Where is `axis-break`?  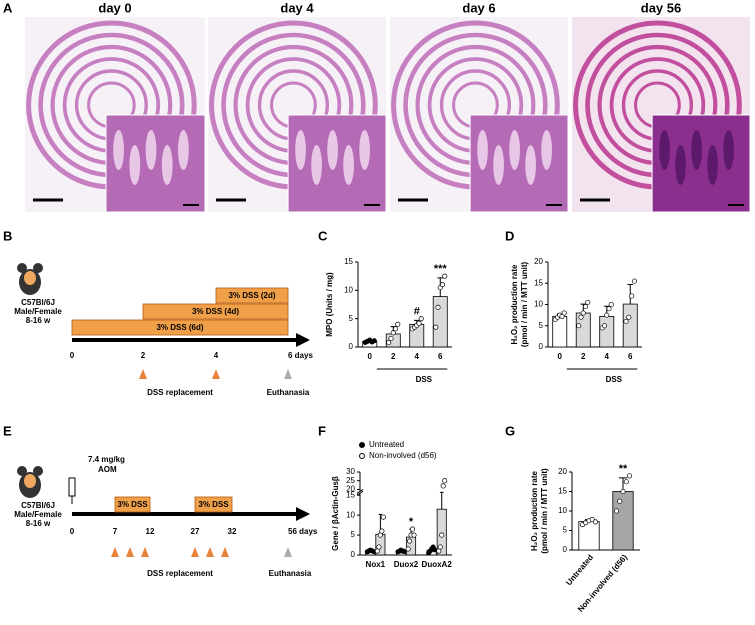
axis-break is located at coordinates (360, 491).